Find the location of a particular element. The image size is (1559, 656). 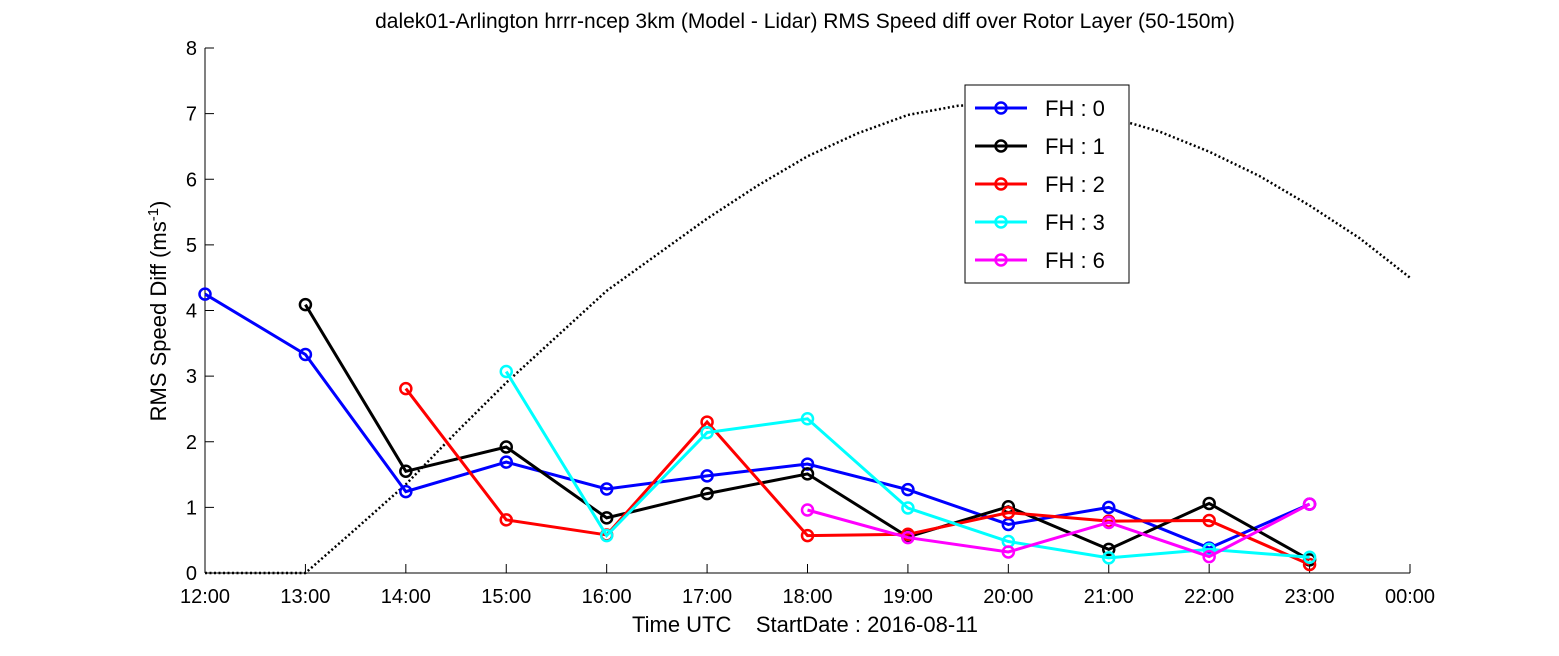

x-tick-label: 18:00 is located at coordinates (807, 597).